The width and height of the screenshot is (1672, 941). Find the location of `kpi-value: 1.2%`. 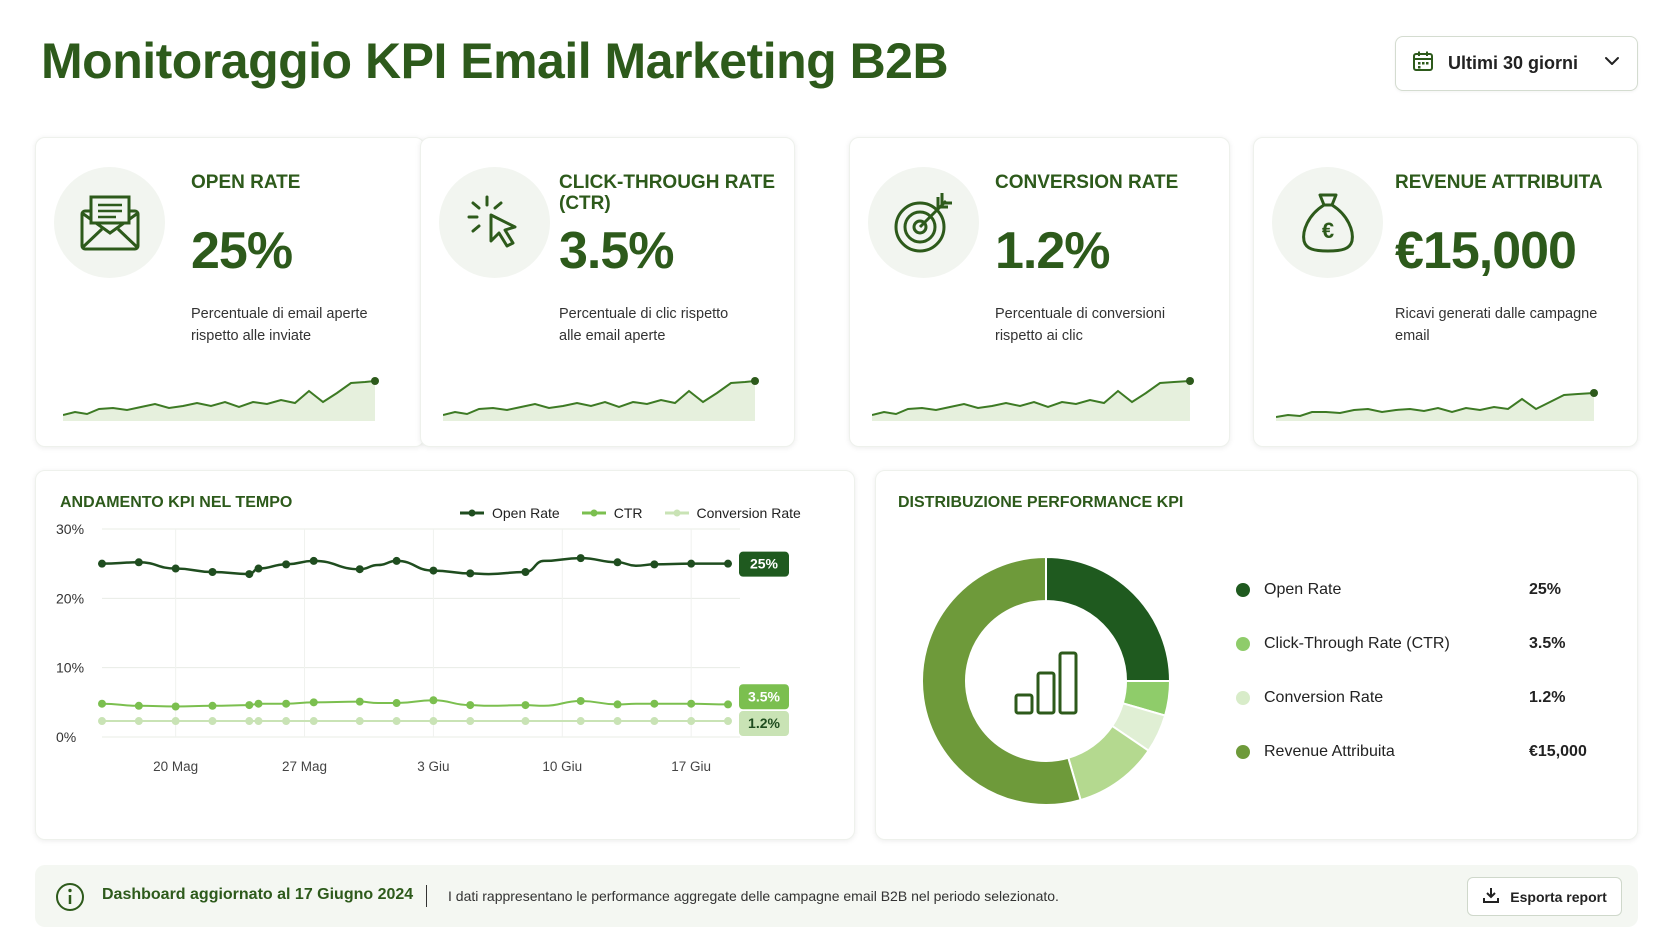

kpi-value: 1.2% is located at coordinates (1053, 251).